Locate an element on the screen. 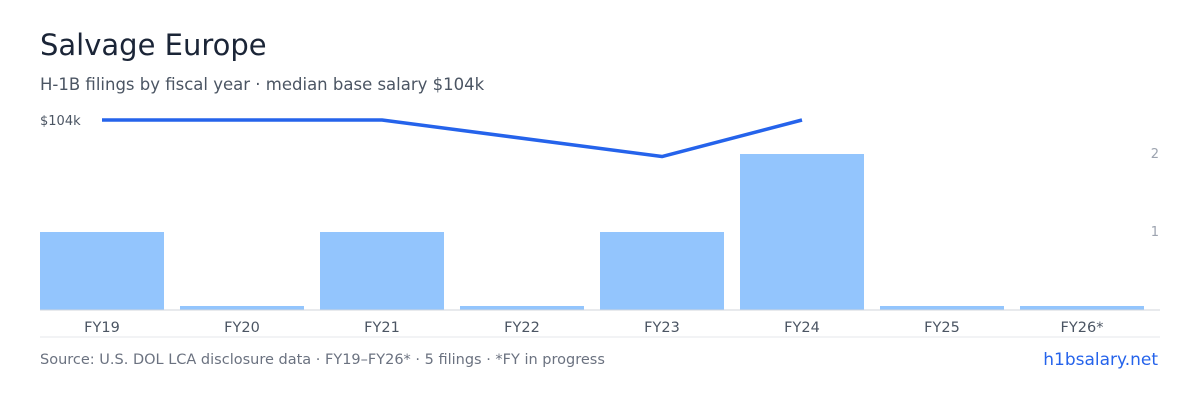 The height and width of the screenshot is (400, 1200). y-left-tick-label: $104k is located at coordinates (60, 121).